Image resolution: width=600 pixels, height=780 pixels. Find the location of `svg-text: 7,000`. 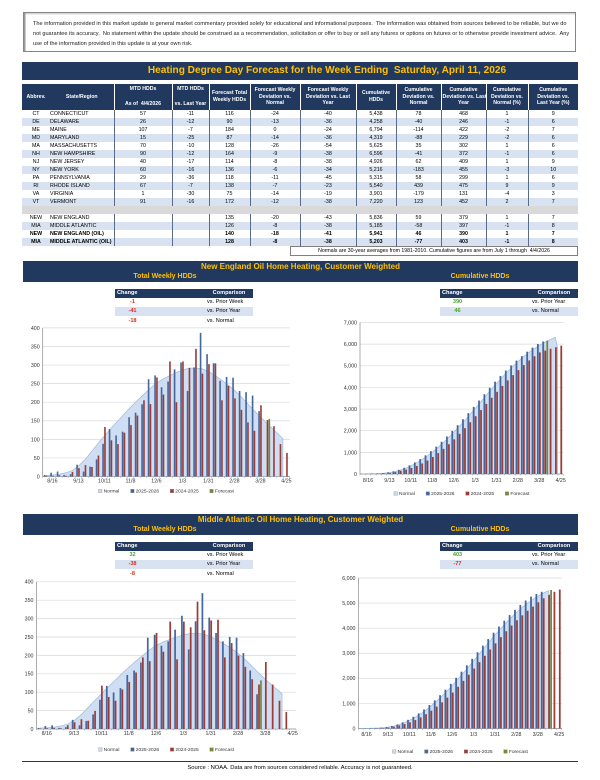

svg-text: 7,000 is located at coordinates (350, 323).